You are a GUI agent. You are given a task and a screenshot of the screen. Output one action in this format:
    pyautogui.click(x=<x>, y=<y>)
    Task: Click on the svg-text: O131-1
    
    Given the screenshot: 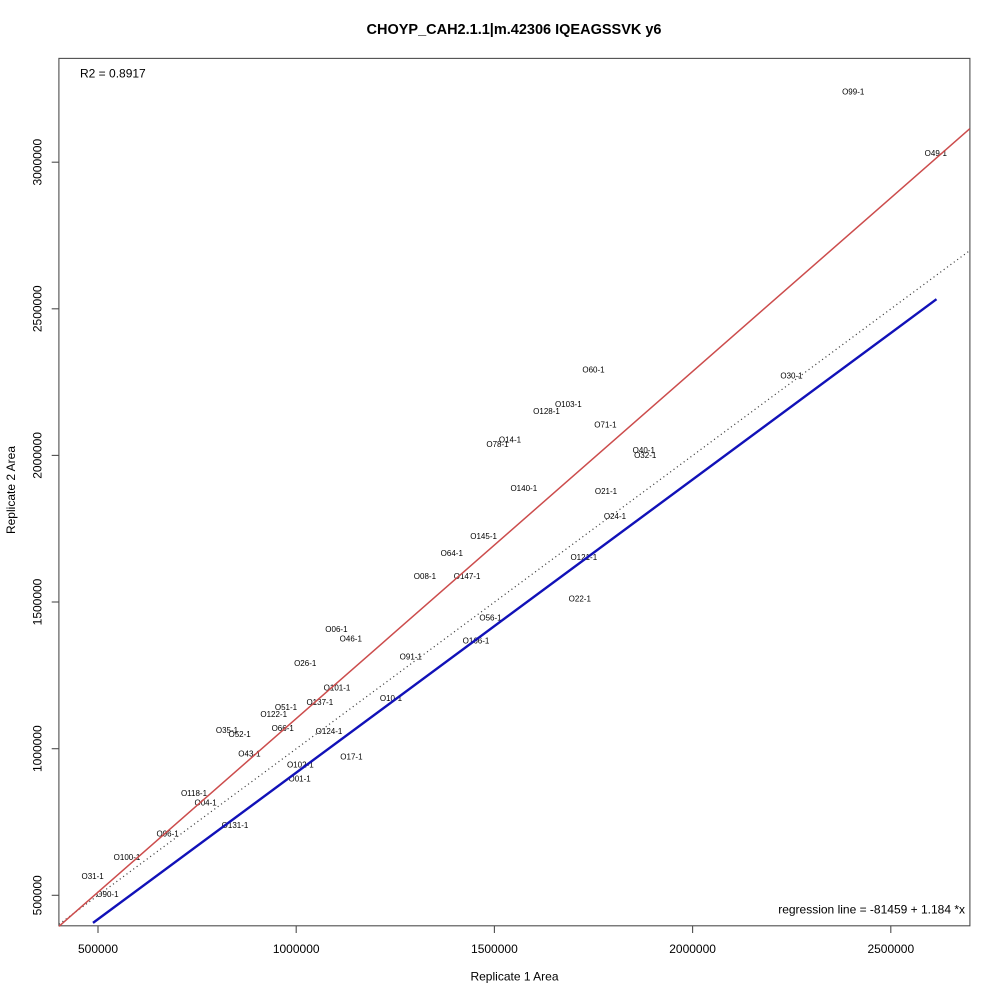 What is the action you would take?
    pyautogui.click(x=235, y=825)
    